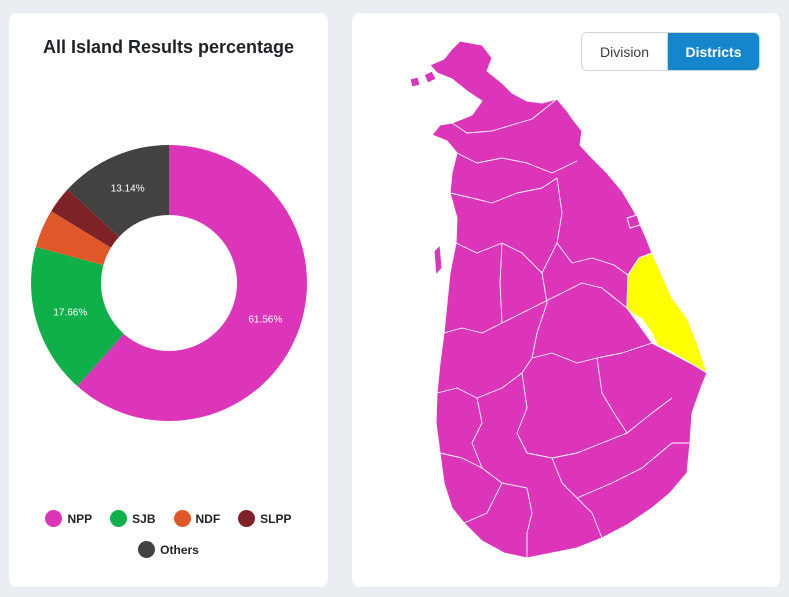 This screenshot has height=597, width=789. Describe the element at coordinates (667, 313) in the screenshot. I see `map-region-highlight` at that location.